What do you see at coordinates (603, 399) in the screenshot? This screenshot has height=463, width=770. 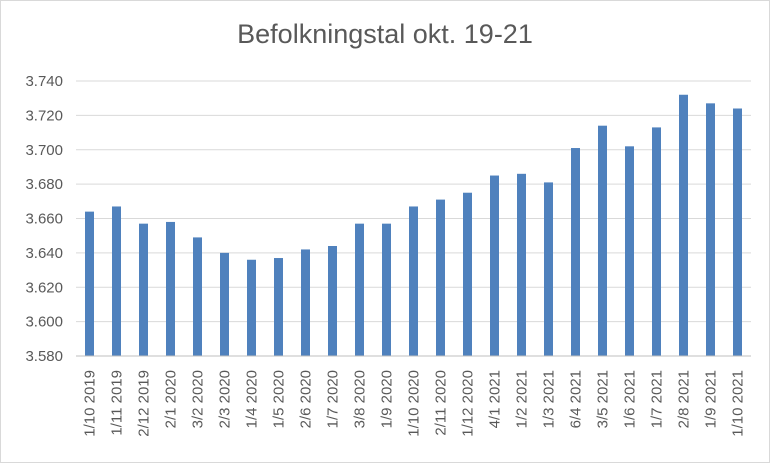 I see `x-tick-label: 3/5 2021` at bounding box center [603, 399].